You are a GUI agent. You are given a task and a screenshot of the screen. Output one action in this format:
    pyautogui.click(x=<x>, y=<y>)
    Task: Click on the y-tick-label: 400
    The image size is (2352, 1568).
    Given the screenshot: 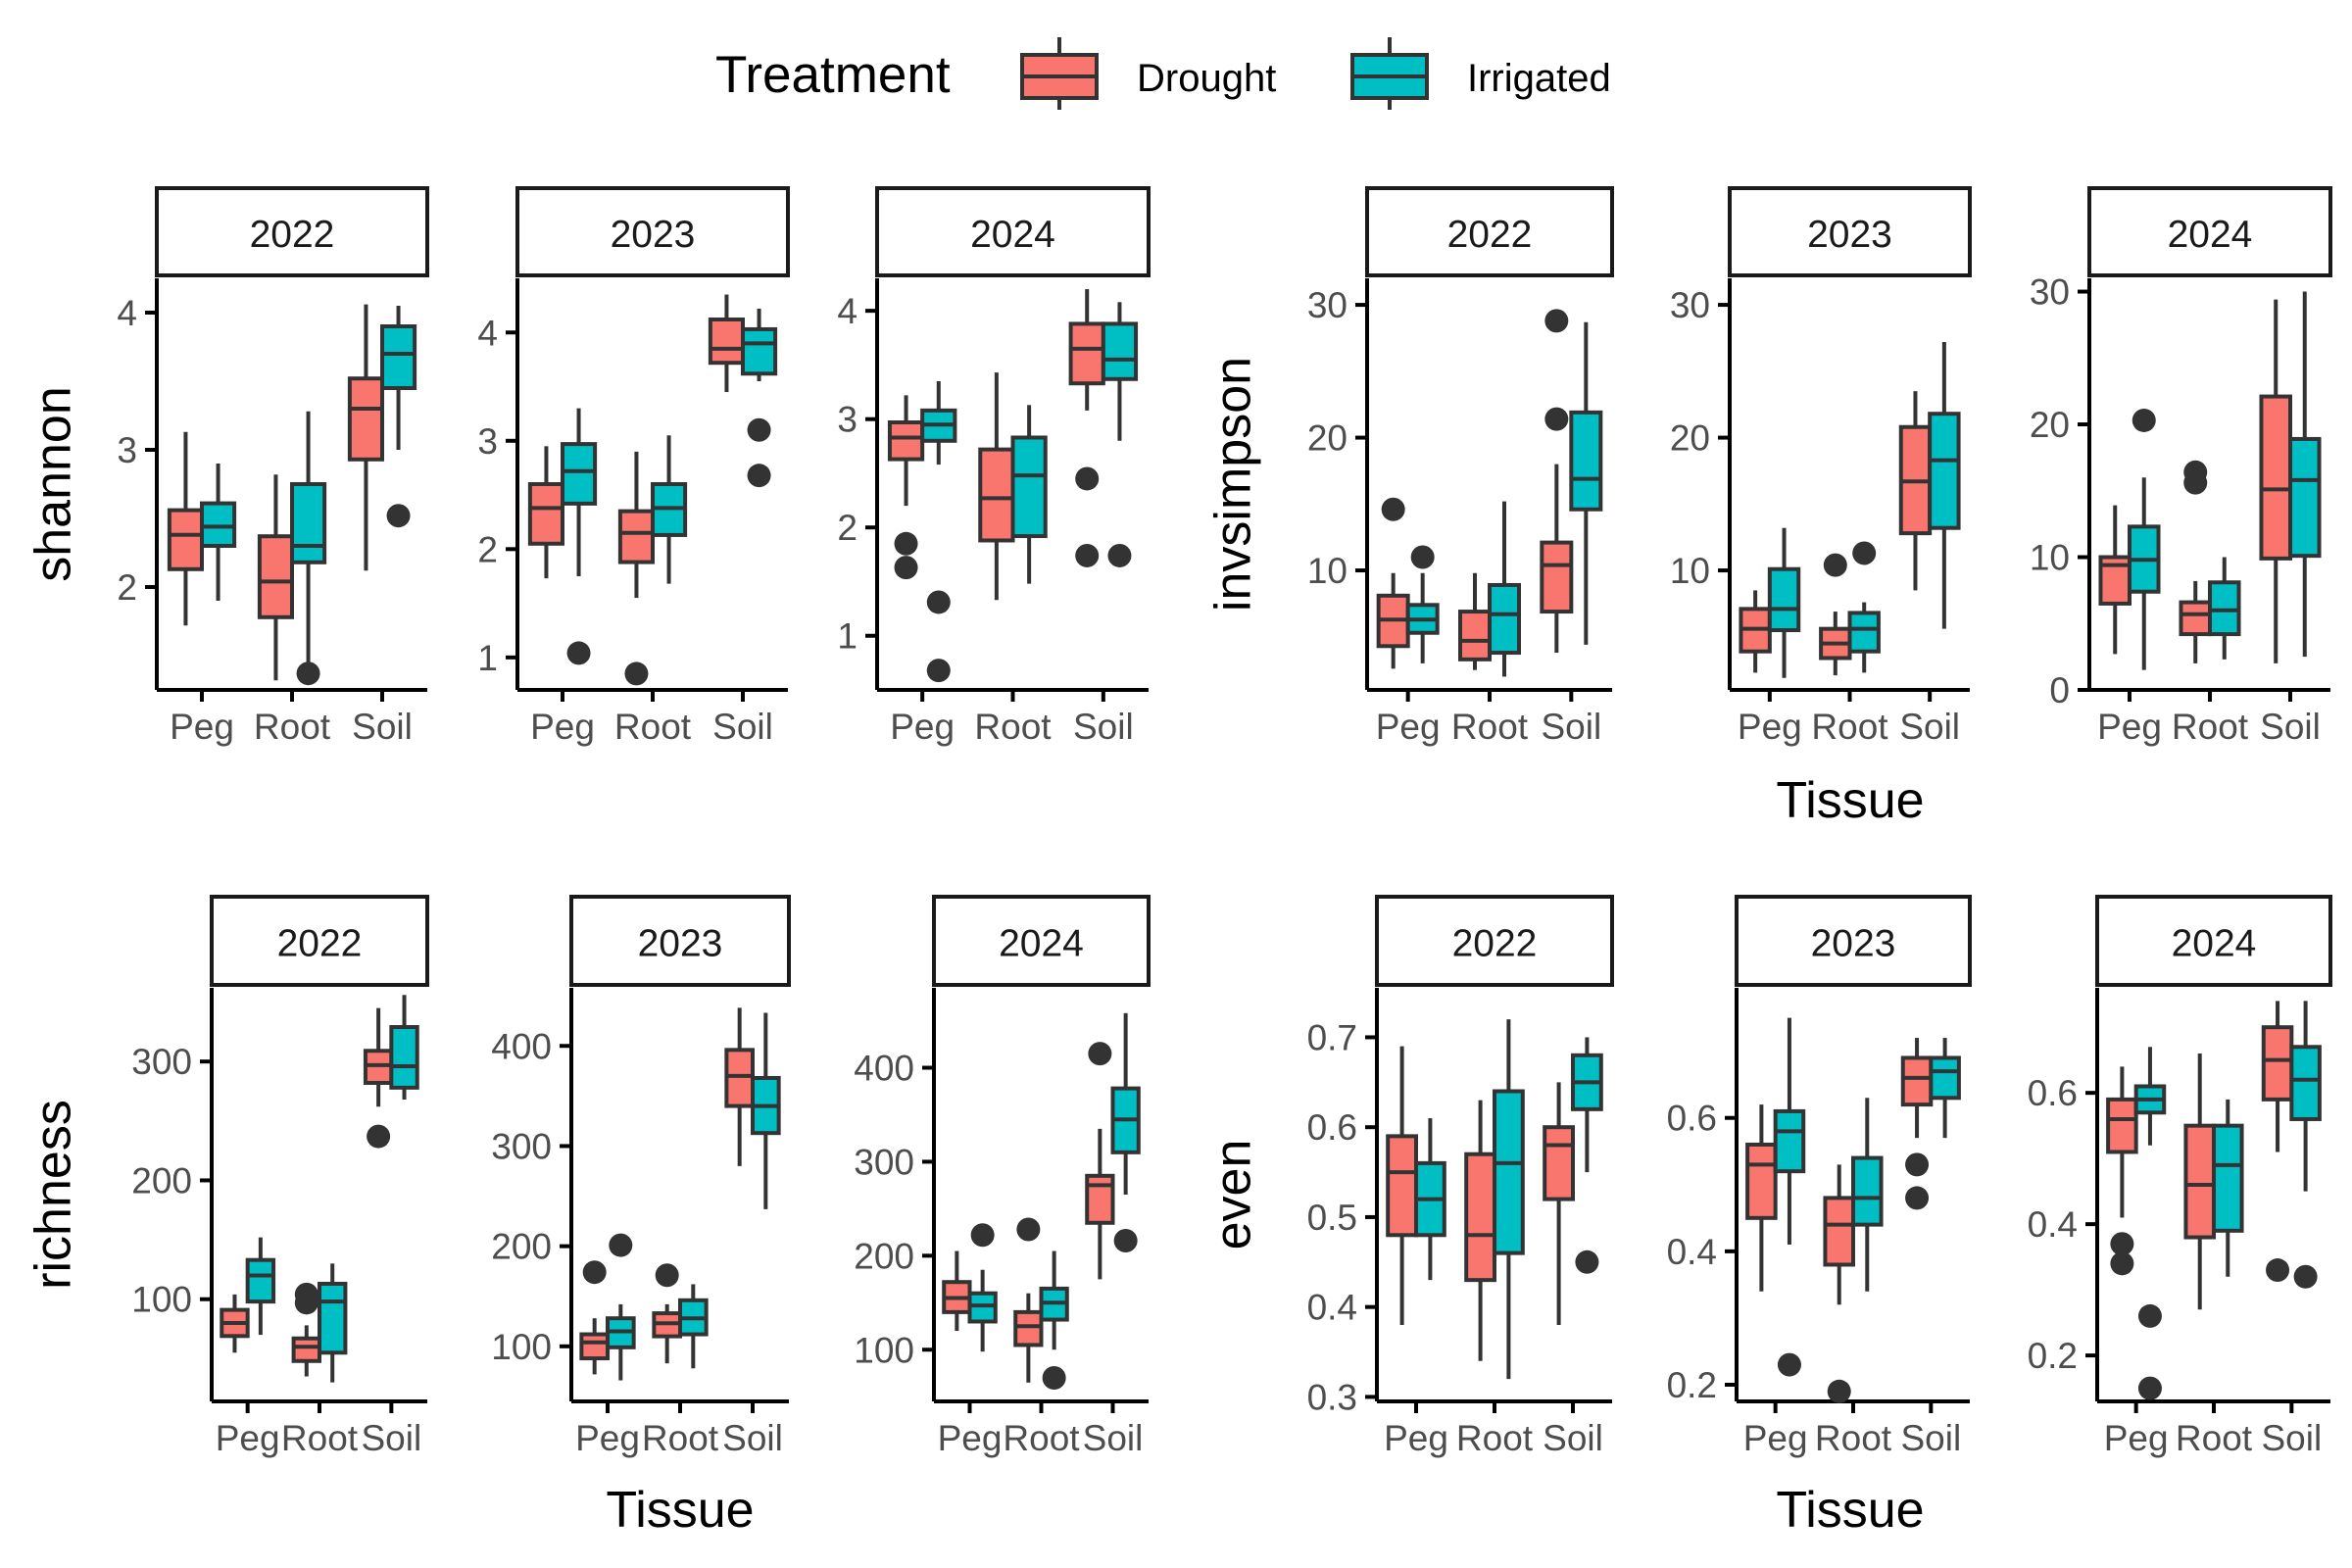 What is the action you would take?
    pyautogui.click(x=521, y=1046)
    